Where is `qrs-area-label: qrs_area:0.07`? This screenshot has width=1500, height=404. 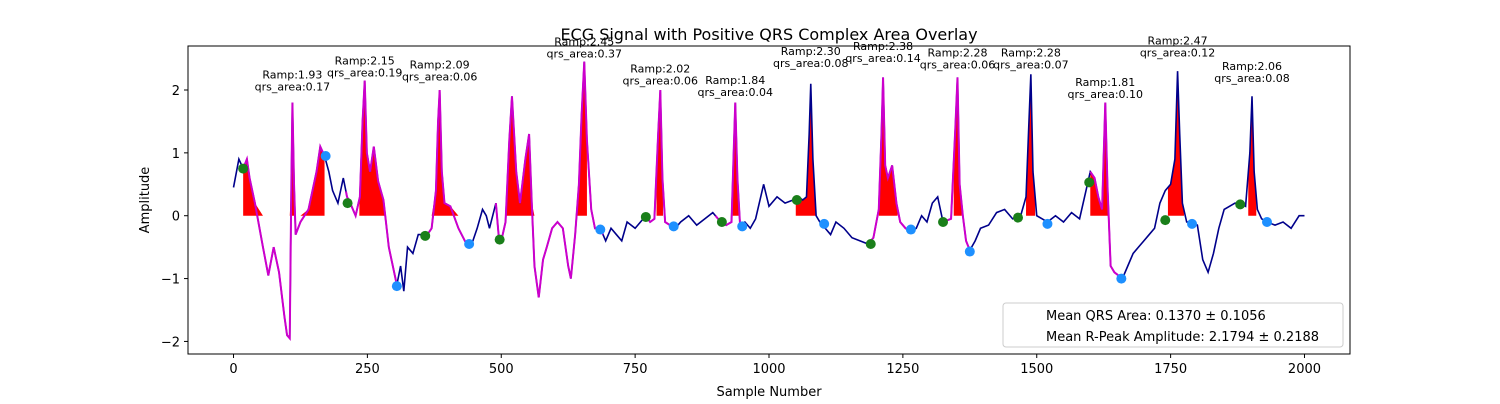 qrs-area-label: qrs_area:0.07 is located at coordinates (1030, 64).